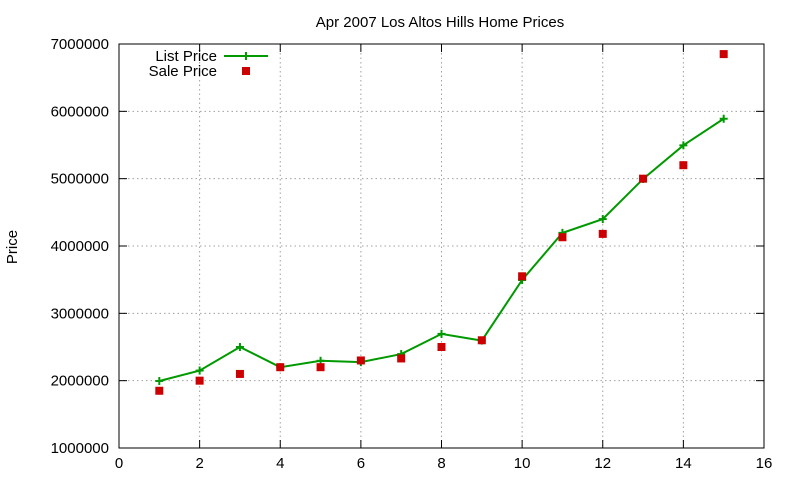  What do you see at coordinates (280, 463) in the screenshot?
I see `x-tick-label: 4` at bounding box center [280, 463].